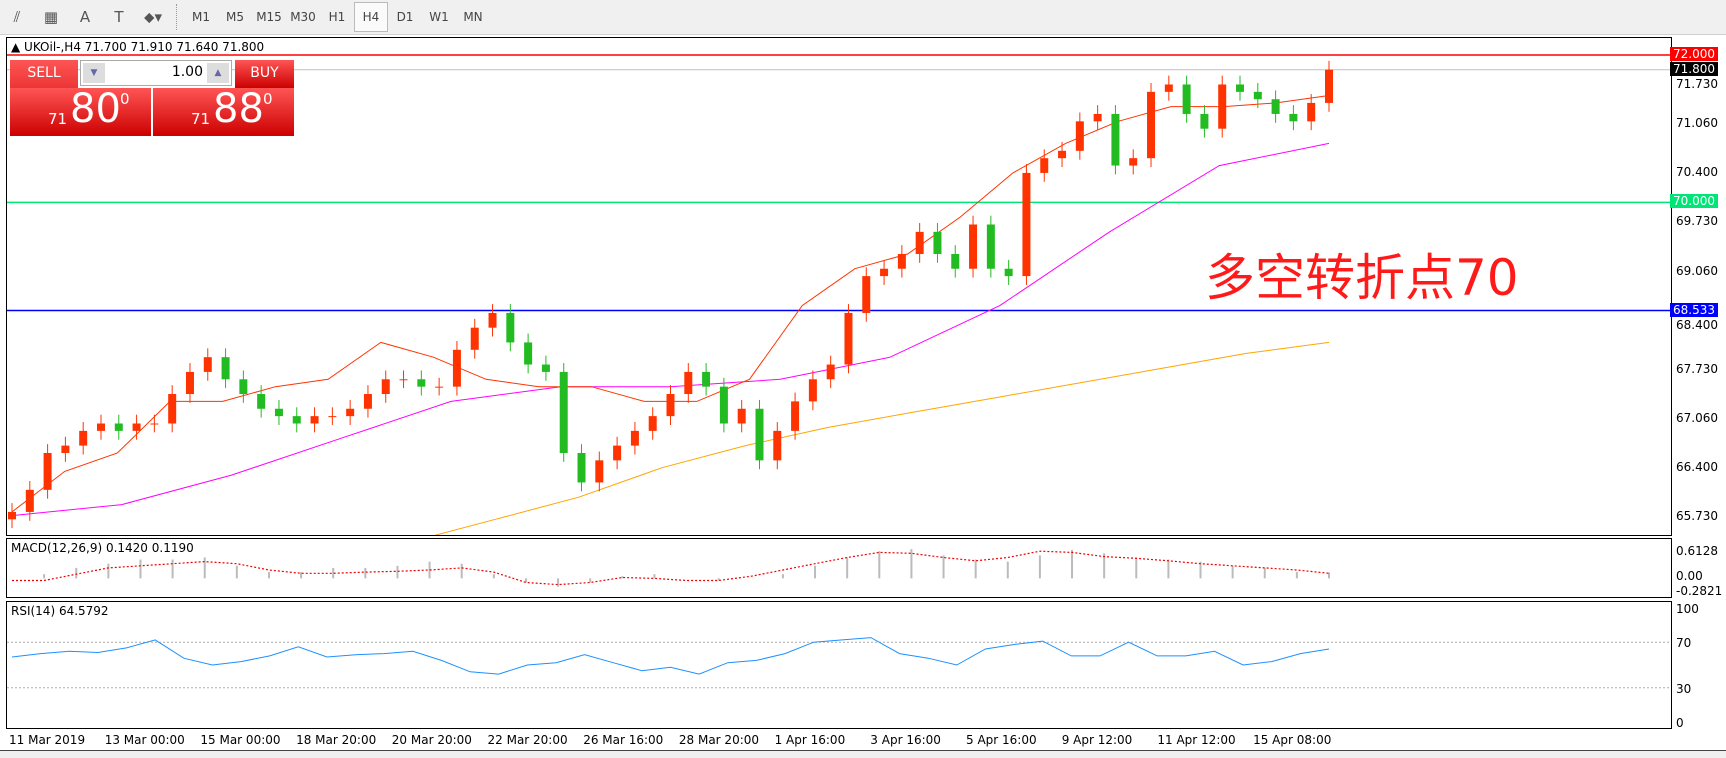 The width and height of the screenshot is (1726, 758). What do you see at coordinates (303, 17) in the screenshot?
I see `timeframe-m30: M30` at bounding box center [303, 17].